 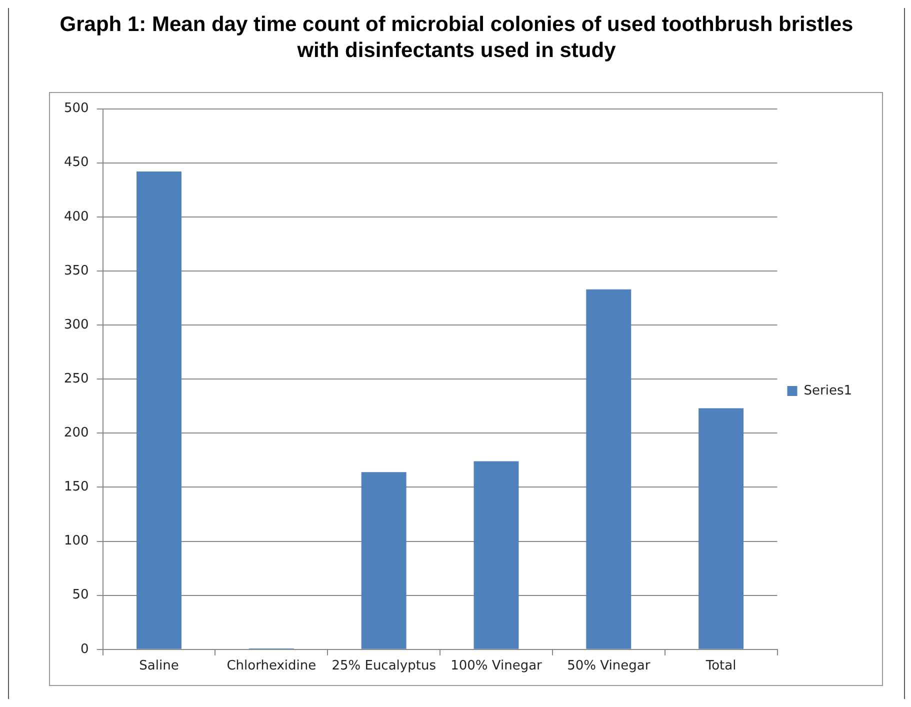 What do you see at coordinates (76, 162) in the screenshot?
I see `y-tick-label: 450` at bounding box center [76, 162].